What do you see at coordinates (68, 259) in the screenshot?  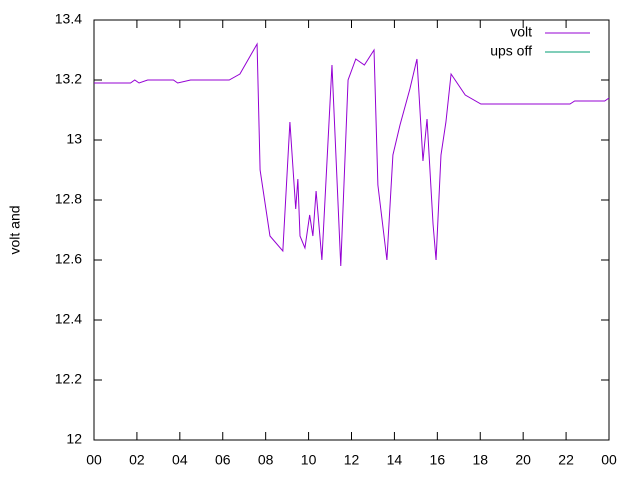 I see `y-tick-label: 12.6` at bounding box center [68, 259].